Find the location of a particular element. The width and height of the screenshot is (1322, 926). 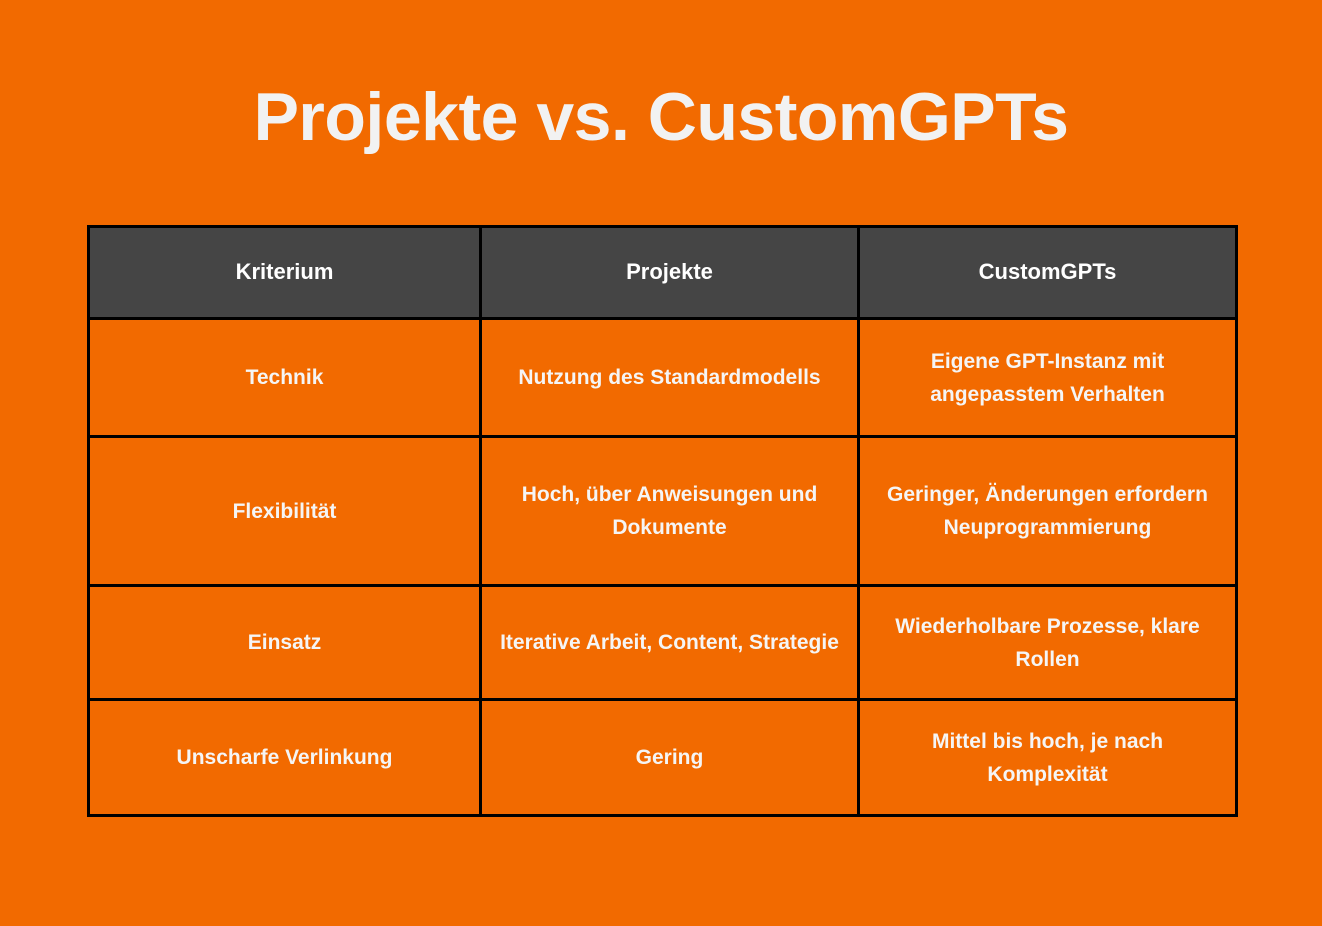

cell-kriterium: Unscharfe Verlinkung is located at coordinates (284, 757).